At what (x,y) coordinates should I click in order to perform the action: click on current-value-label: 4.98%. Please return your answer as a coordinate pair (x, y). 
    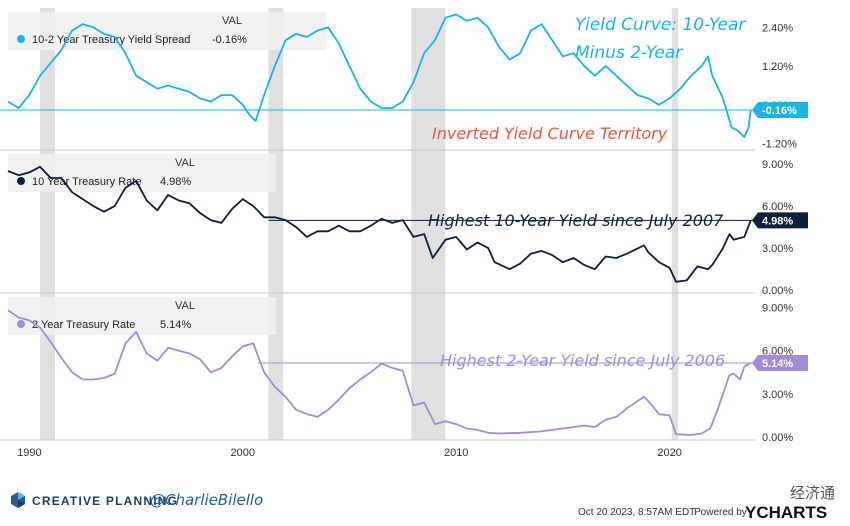
    Looking at the image, I should click on (777, 221).